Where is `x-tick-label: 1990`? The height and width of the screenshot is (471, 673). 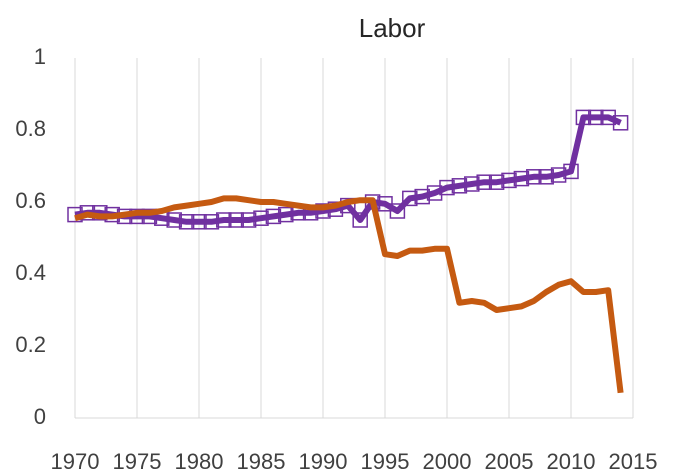 x-tick-label: 1990 is located at coordinates (323, 460).